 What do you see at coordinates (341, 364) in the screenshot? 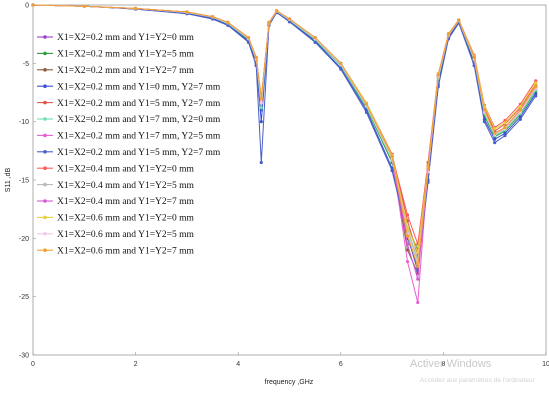
I see `x-tick-label: 6` at bounding box center [341, 364].